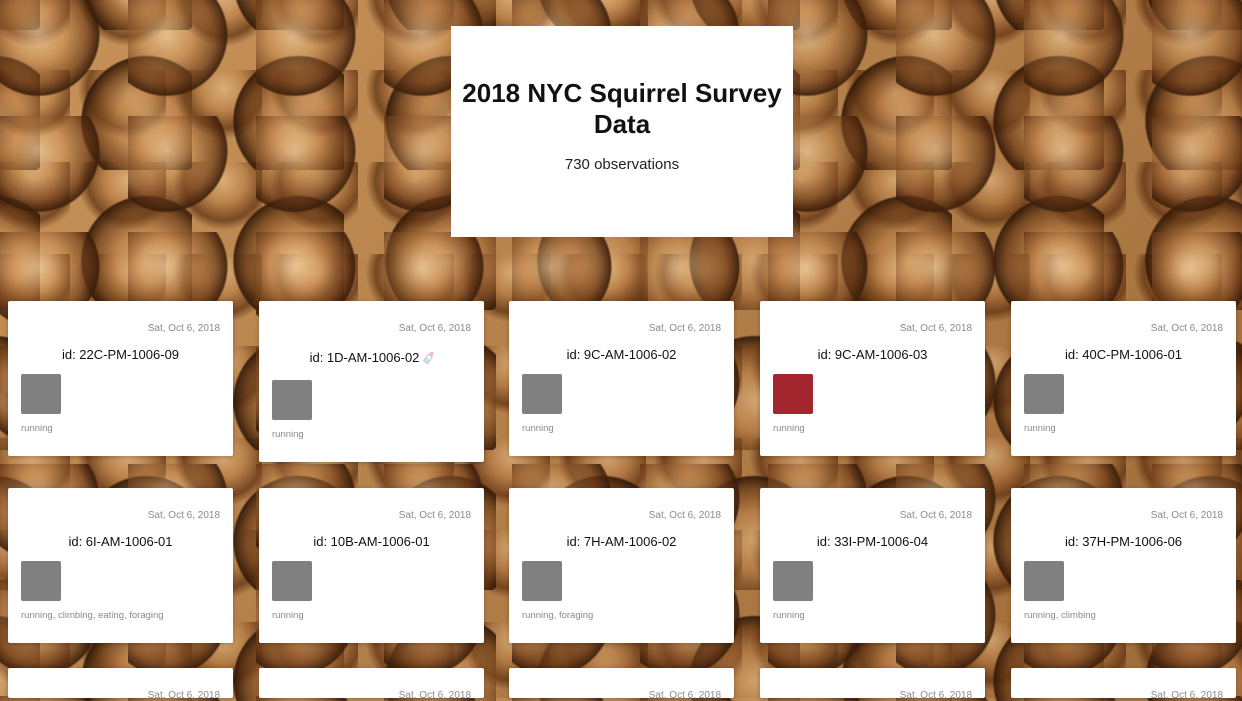  Describe the element at coordinates (1123, 354) in the screenshot. I see `card-id: id: 40C-PM-1006-01` at that location.